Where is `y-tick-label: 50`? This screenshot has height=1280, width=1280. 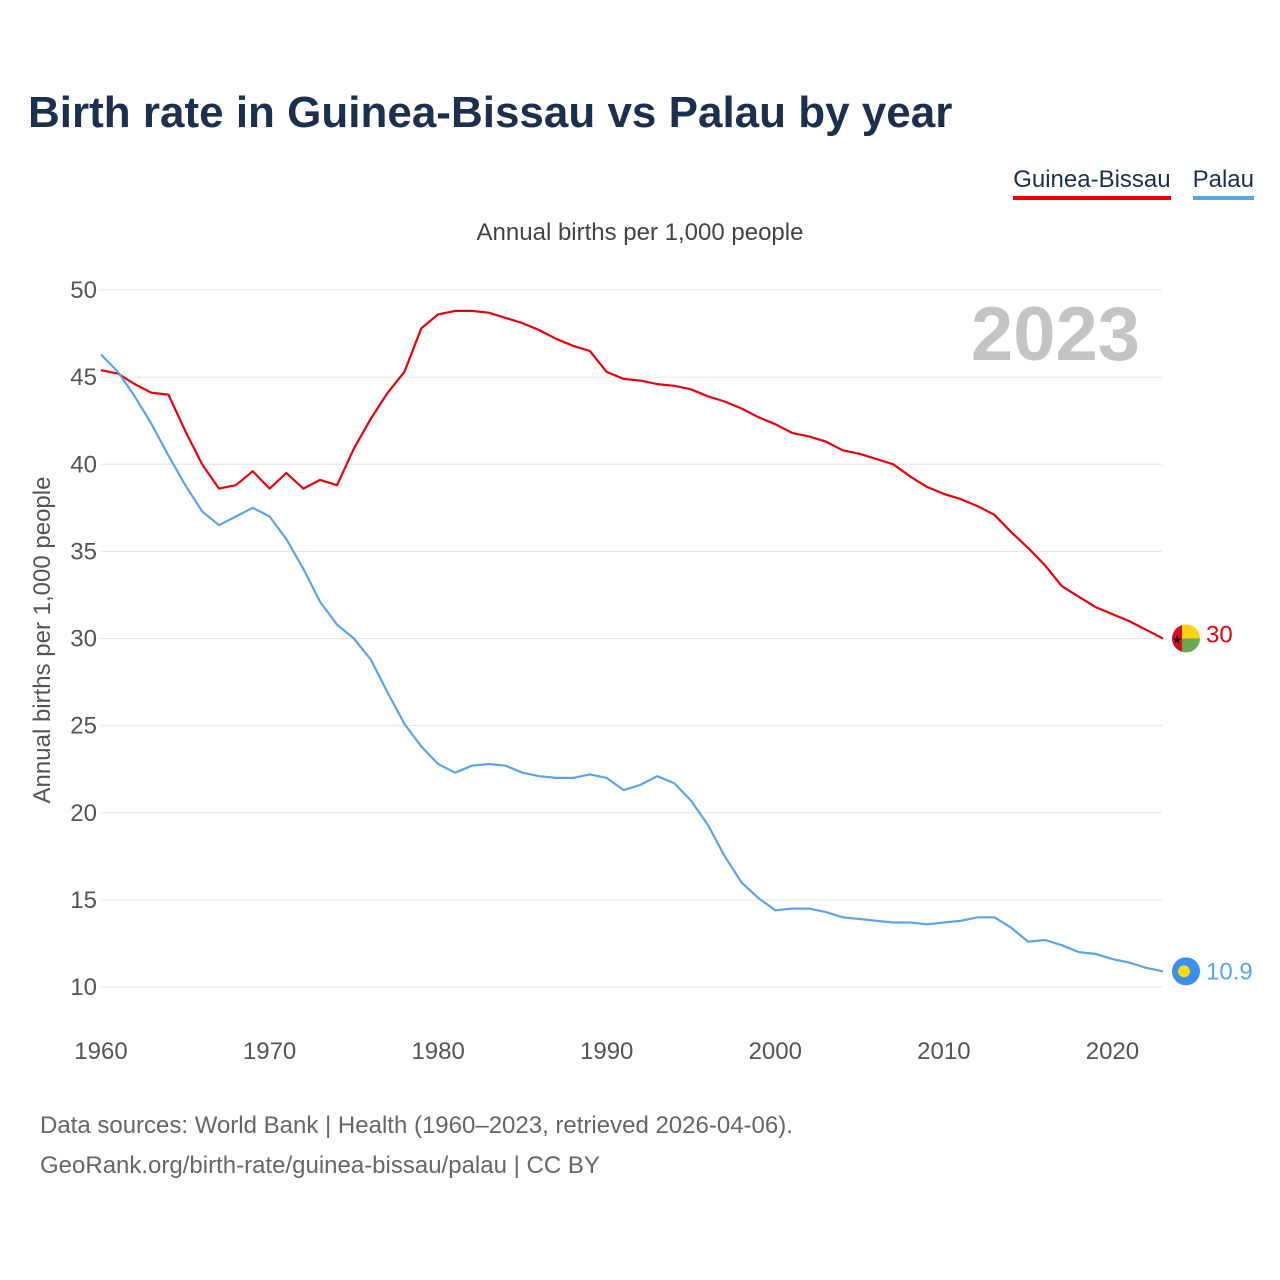
y-tick-label: 50 is located at coordinates (83, 290).